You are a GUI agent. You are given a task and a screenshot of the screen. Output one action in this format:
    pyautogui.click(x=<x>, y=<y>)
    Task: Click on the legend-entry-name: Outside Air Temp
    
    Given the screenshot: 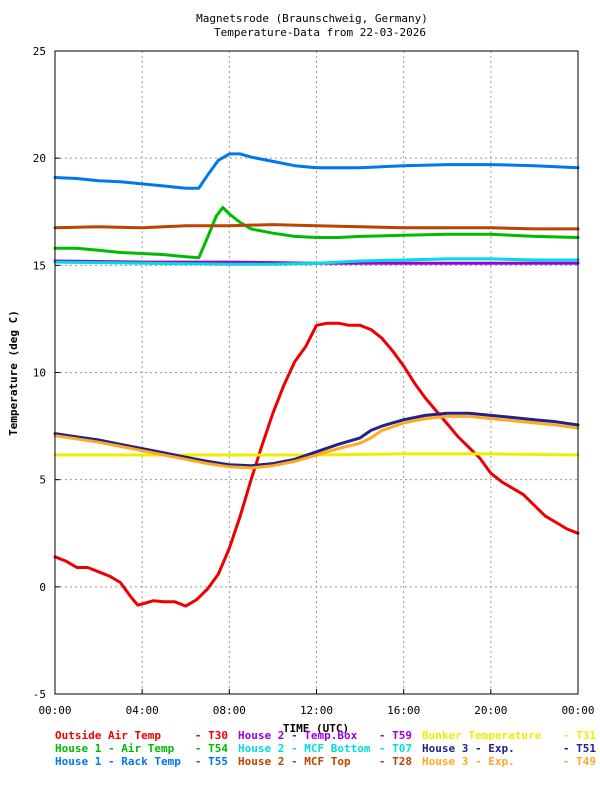 What is the action you would take?
    pyautogui.click(x=108, y=735)
    